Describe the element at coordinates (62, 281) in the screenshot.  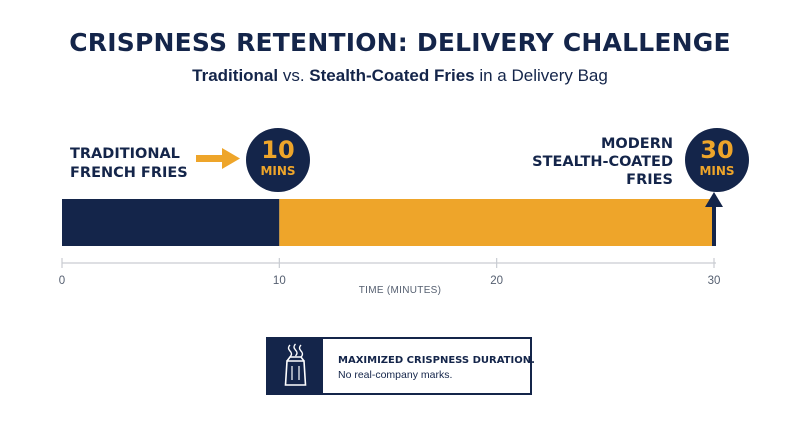
I see `x-tick-label-0: 0` at that location.